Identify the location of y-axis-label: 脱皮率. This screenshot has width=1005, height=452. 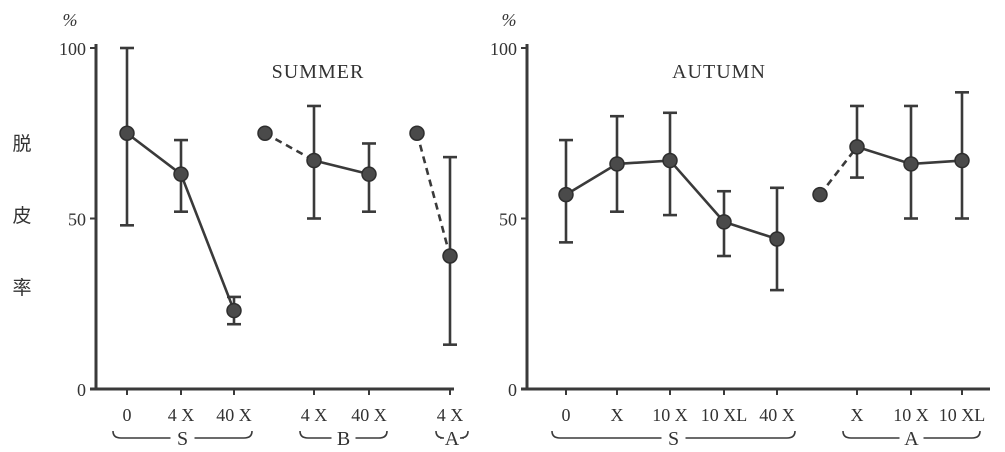
(21, 216).